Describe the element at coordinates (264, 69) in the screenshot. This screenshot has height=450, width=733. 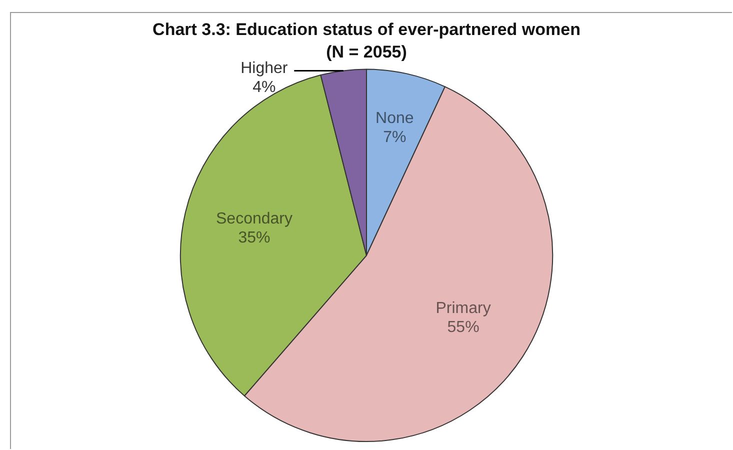
I see `slice-label: Higher` at that location.